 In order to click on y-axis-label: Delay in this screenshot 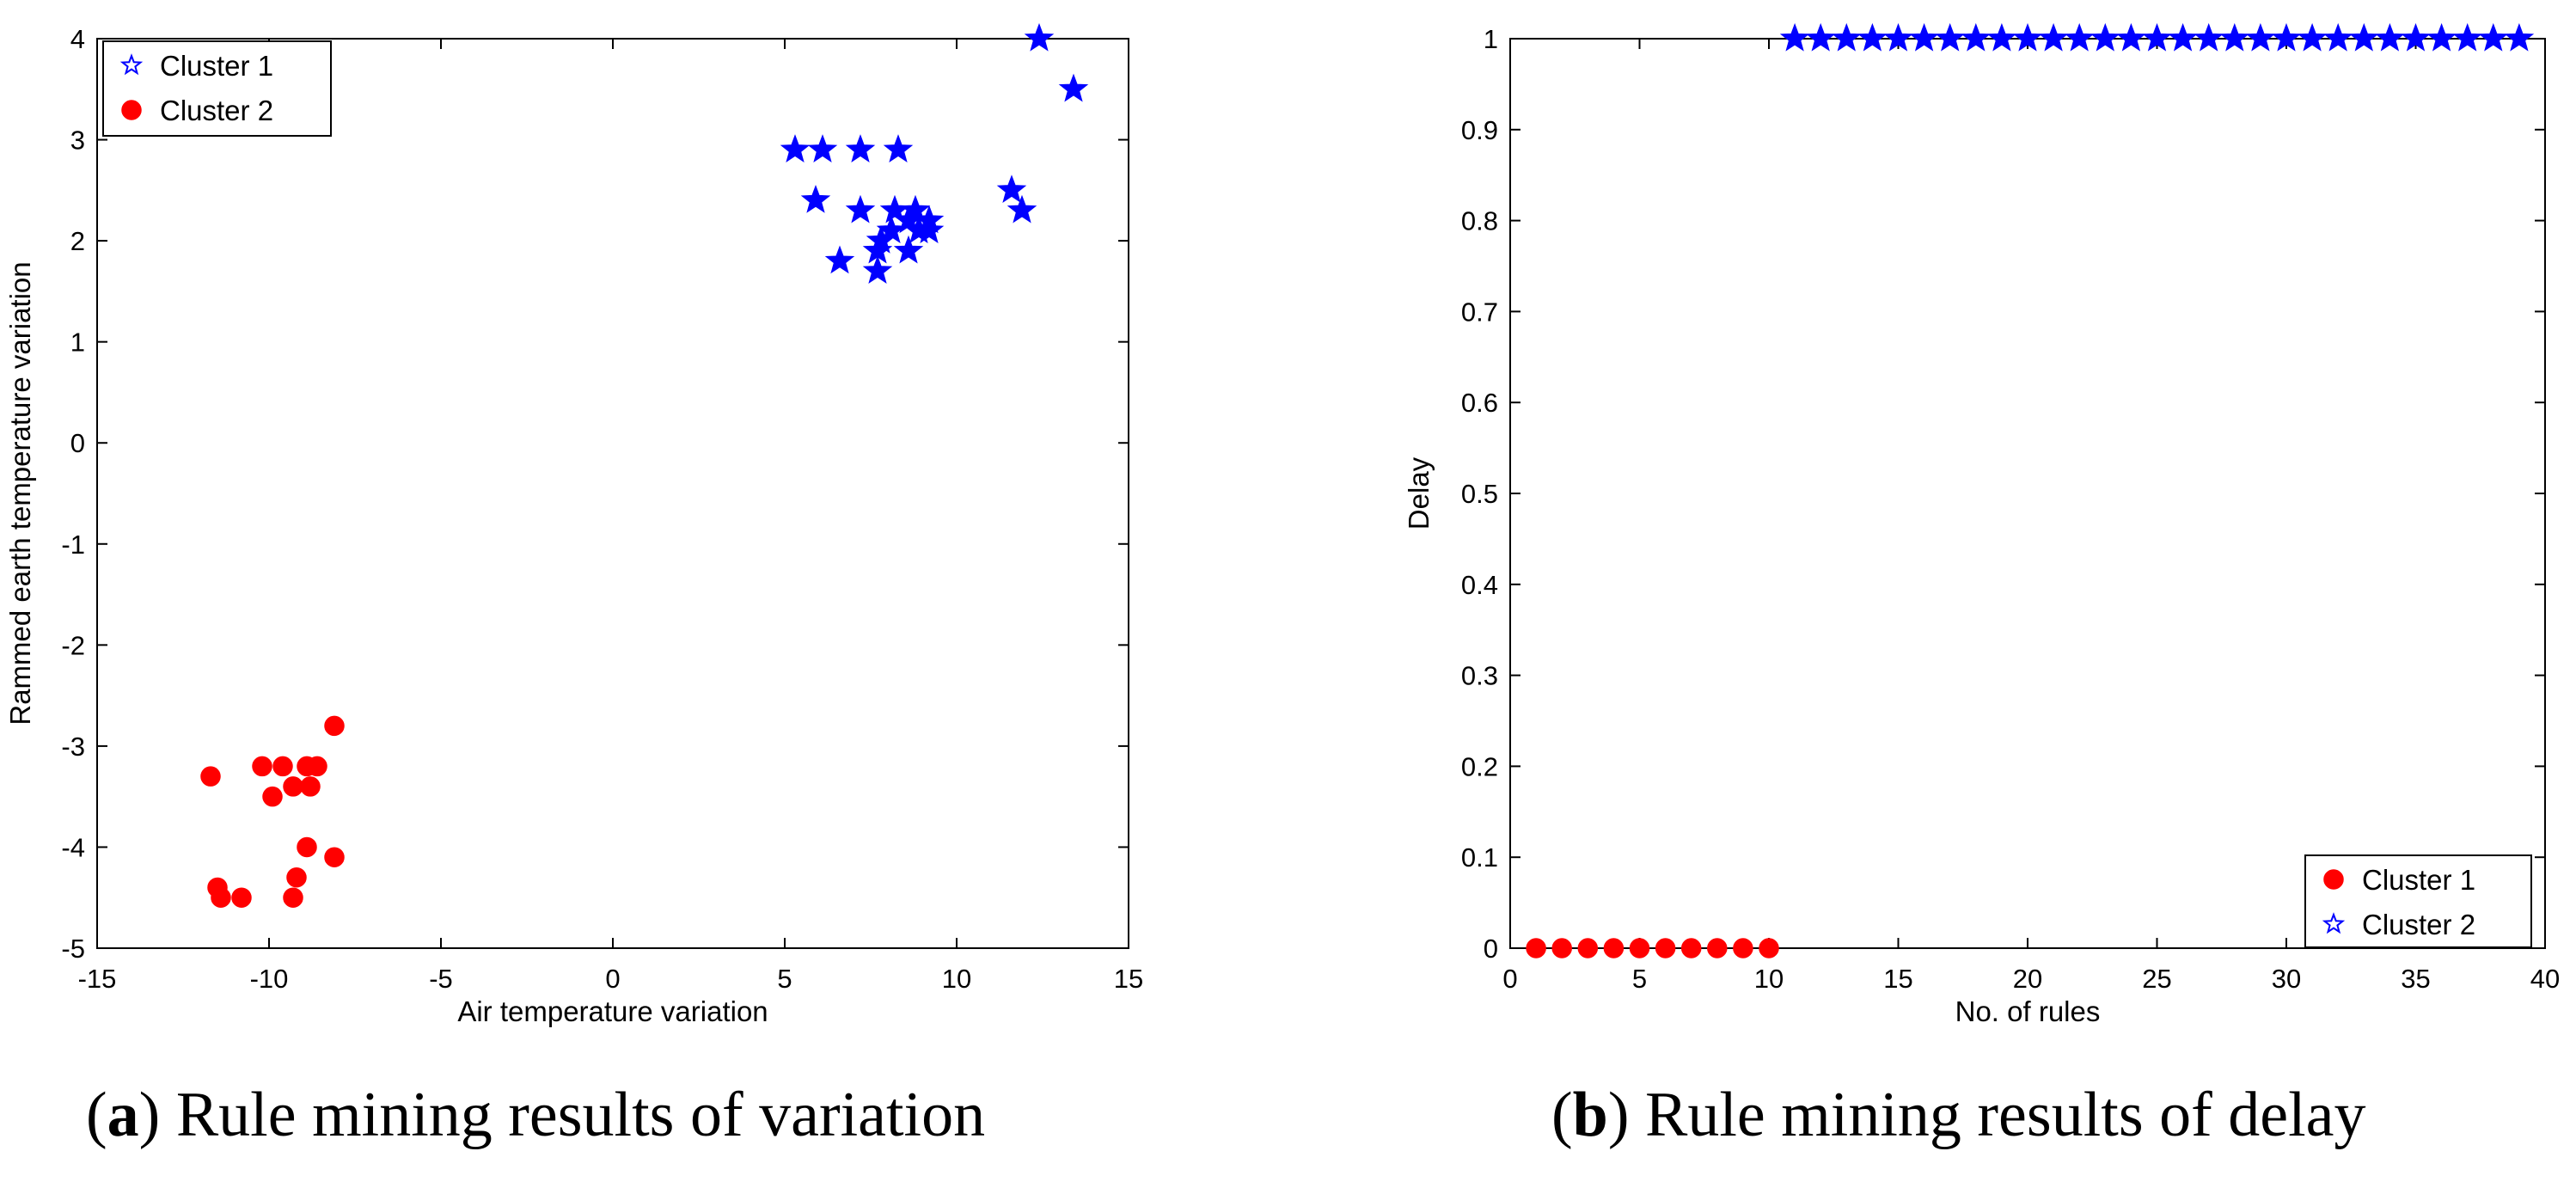, I will do `click(1419, 493)`.